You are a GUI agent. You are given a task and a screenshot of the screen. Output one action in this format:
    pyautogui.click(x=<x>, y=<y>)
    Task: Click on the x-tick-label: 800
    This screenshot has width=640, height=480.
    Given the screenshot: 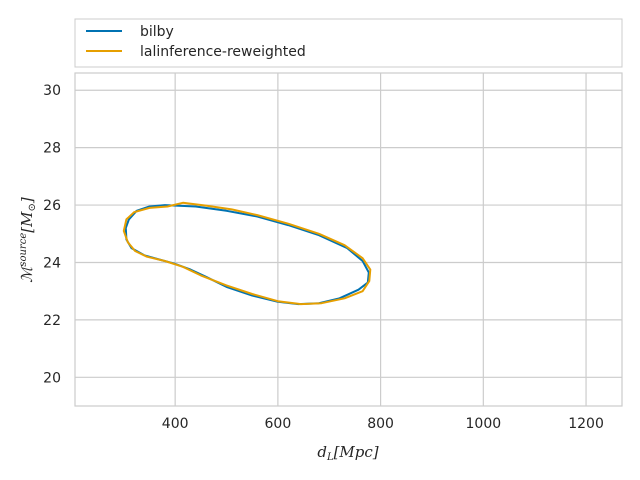 What is the action you would take?
    pyautogui.click(x=380, y=424)
    